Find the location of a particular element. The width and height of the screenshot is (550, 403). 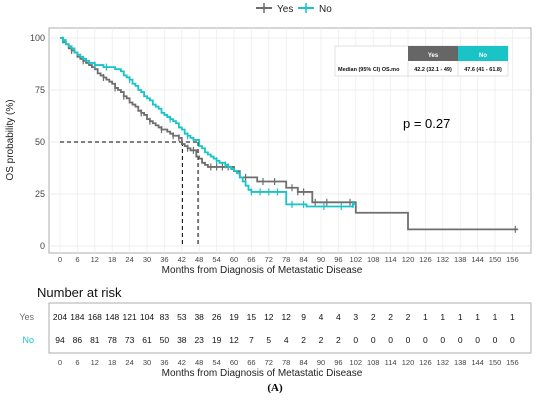

risk-x-tick-label: 66 is located at coordinates (251, 362).